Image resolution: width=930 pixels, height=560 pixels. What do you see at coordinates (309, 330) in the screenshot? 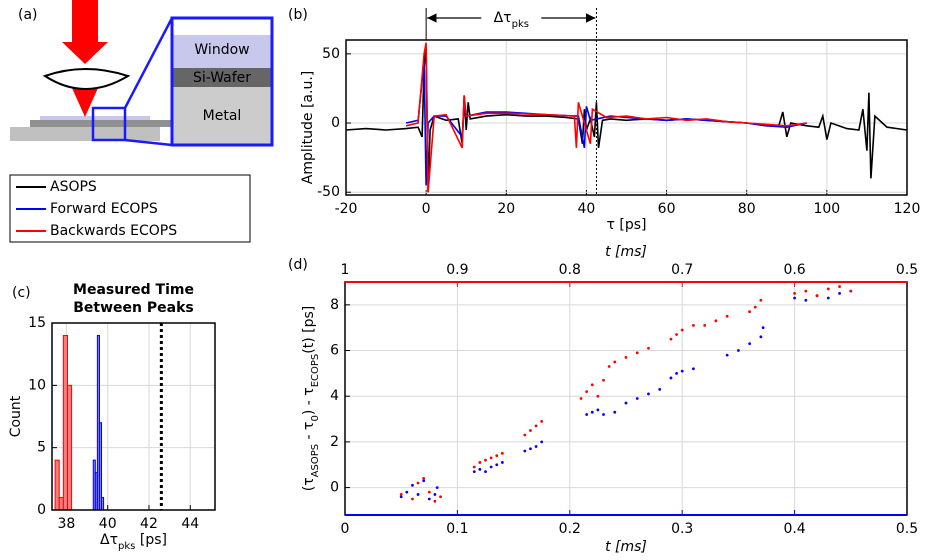
I see `y-axis-label-part: (t) [ps]` at bounding box center [309, 330].